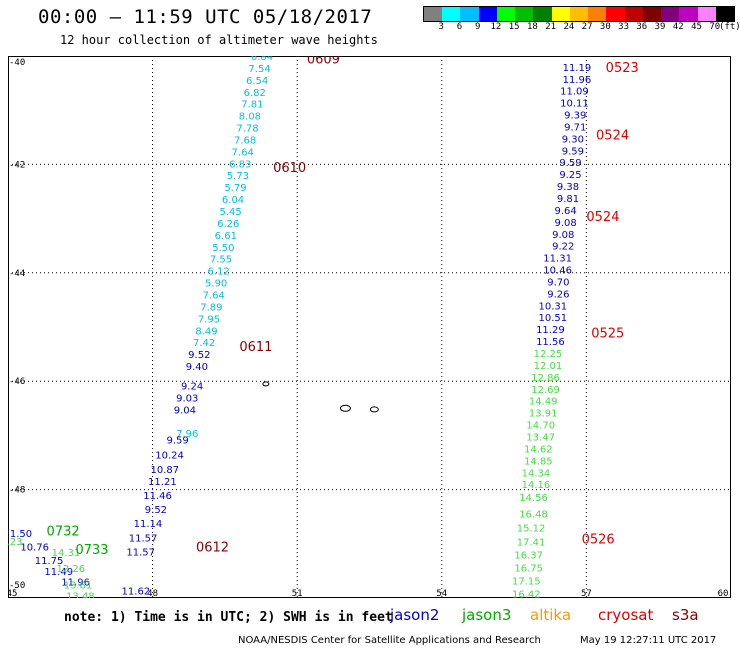 Image resolution: width=740 pixels, height=650 pixels. I want to click on swh-value-jason3: 12.69, so click(545, 390).